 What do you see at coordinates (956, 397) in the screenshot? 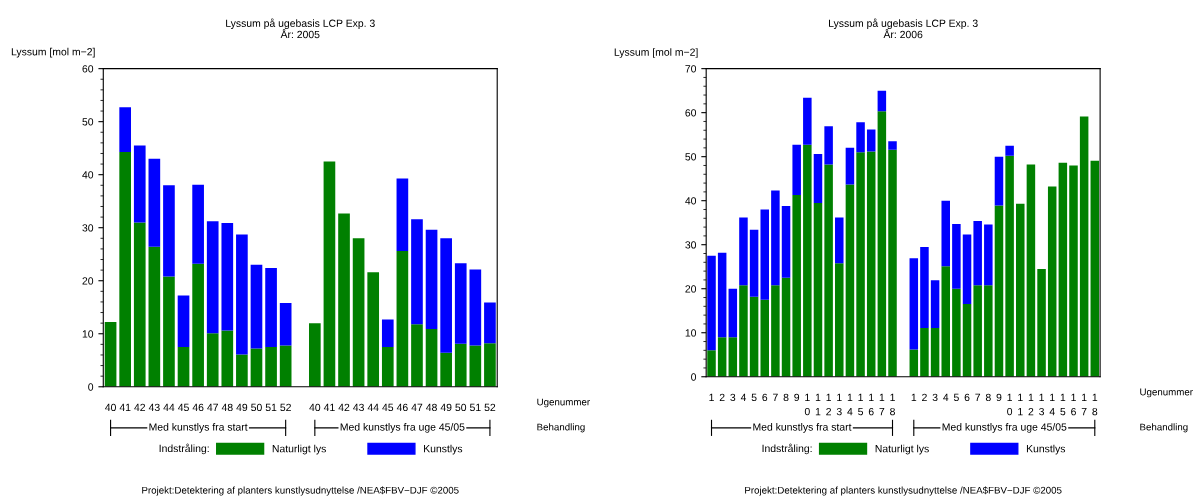
I see `x-tick-label: 5` at bounding box center [956, 397].